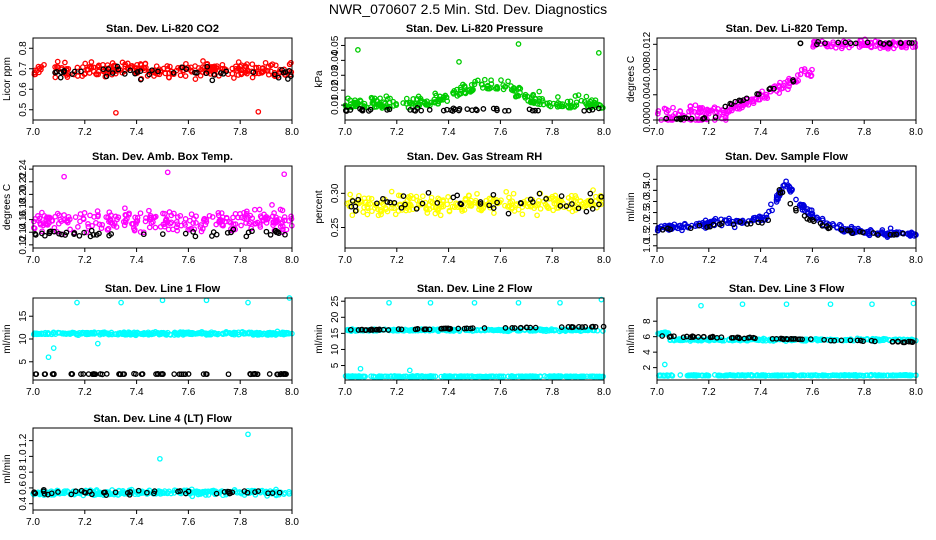 The image size is (936, 540). Describe the element at coordinates (916, 132) in the screenshot. I see `x-tick-label: 8.0` at that location.